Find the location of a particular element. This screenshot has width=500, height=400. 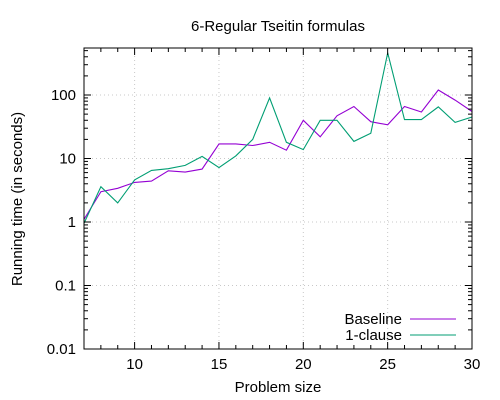

x-tick-label: 30 is located at coordinates (472, 364).